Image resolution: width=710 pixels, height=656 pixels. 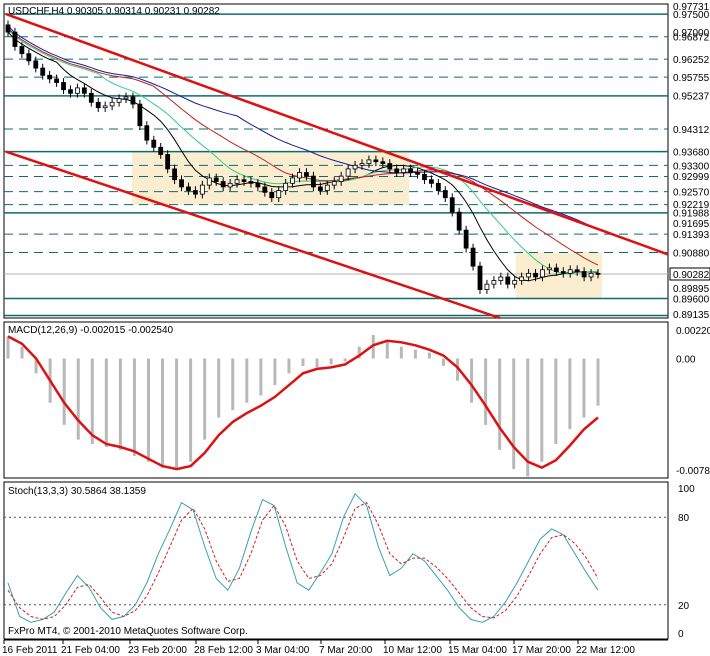 What do you see at coordinates (691, 253) in the screenshot?
I see `price-axis-label: 0.90880` at bounding box center [691, 253].